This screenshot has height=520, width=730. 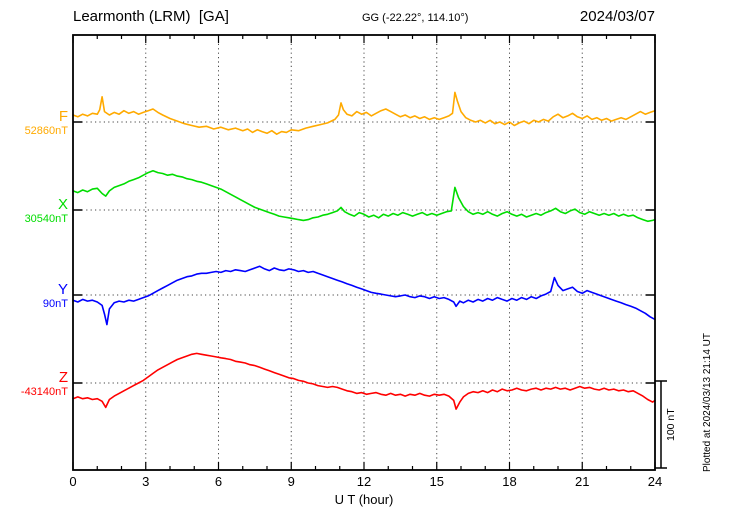 I want to click on x-axis-title: U T (hour), so click(x=364, y=499).